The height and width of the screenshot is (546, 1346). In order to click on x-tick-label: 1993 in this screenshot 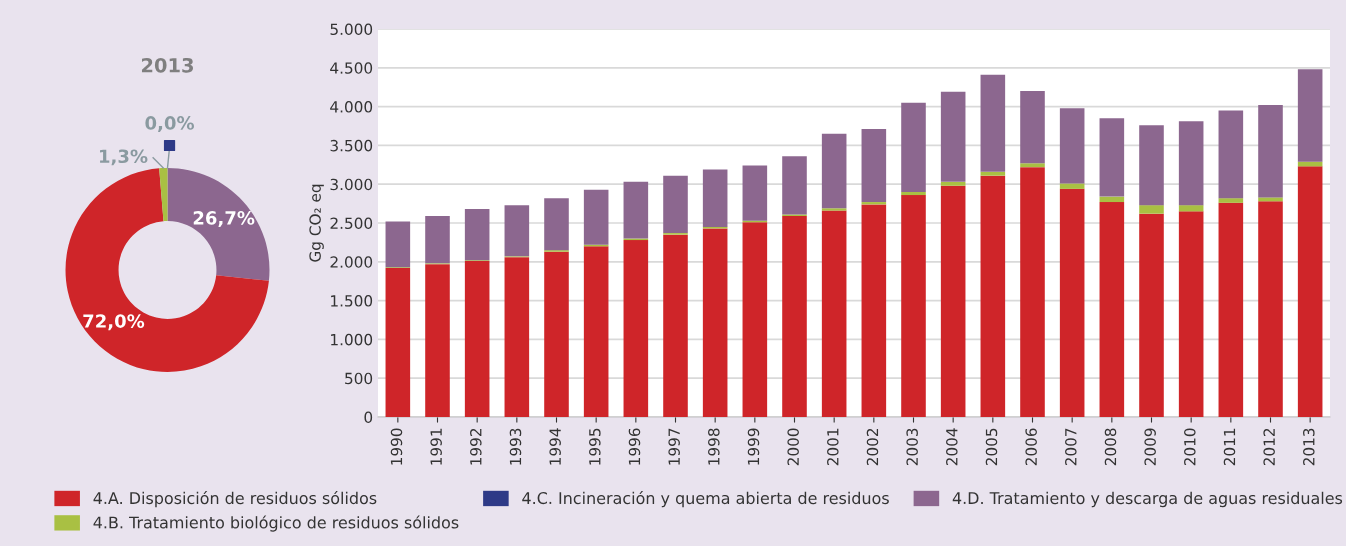, I will do `click(515, 446)`.